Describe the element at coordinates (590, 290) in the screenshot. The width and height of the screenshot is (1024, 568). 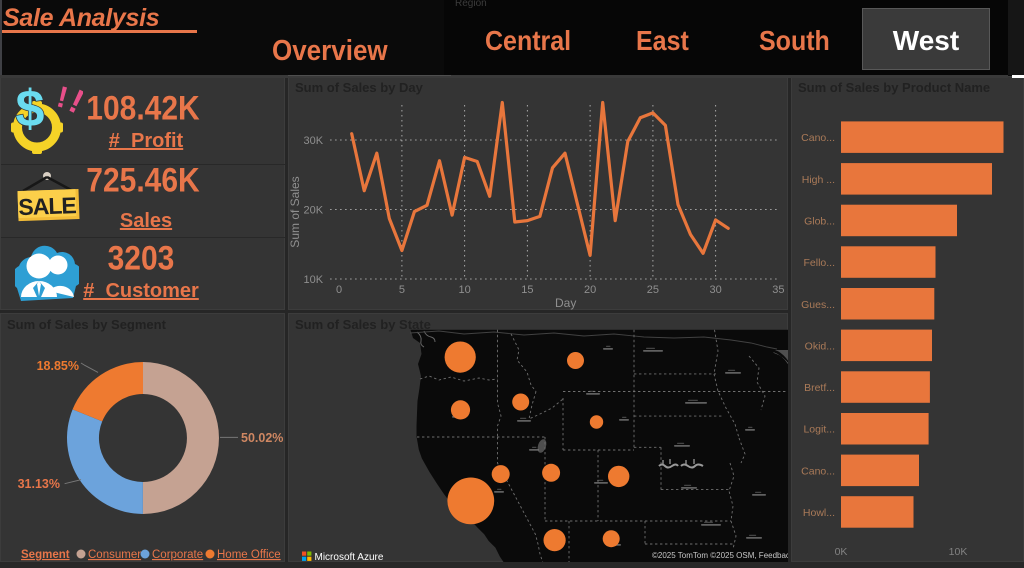
I see `svg-text: 20` at that location.